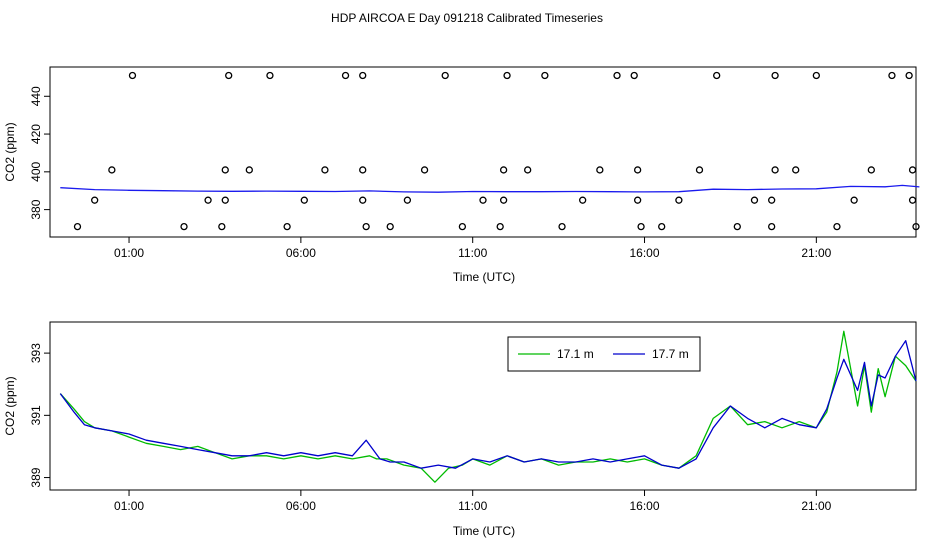 The height and width of the screenshot is (540, 936). Describe the element at coordinates (36, 209) in the screenshot. I see `y-tick-label: 380` at that location.